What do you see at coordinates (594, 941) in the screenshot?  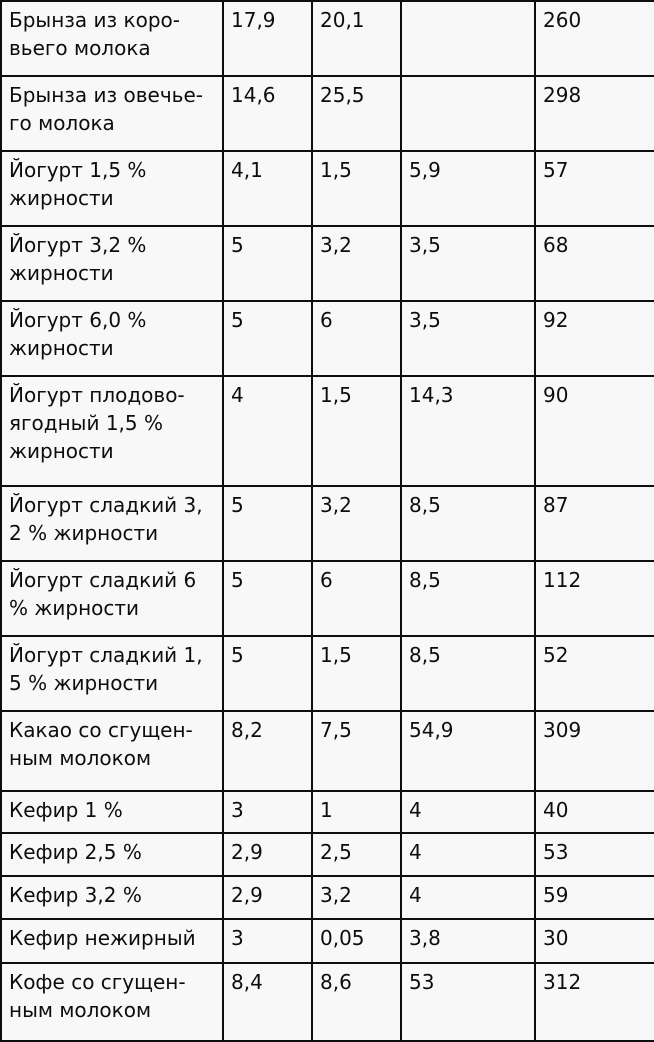 I see `value-cell: 30` at bounding box center [594, 941].